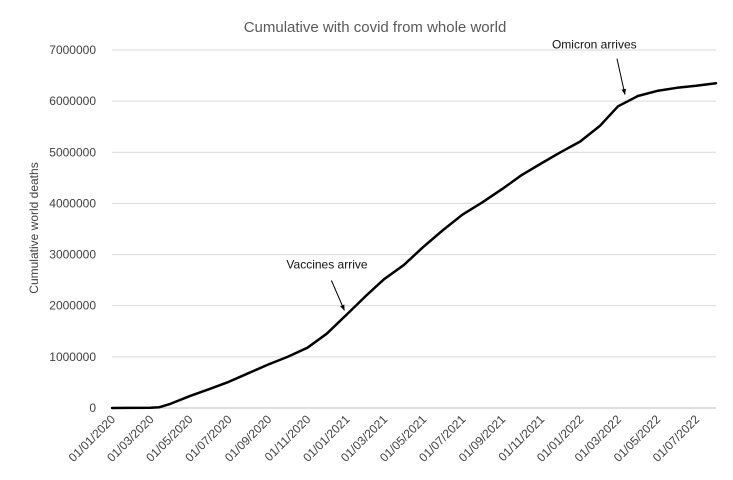 Image resolution: width=733 pixels, height=480 pixels. Describe the element at coordinates (72, 255) in the screenshot. I see `y-tick-label: 3000000` at that location.